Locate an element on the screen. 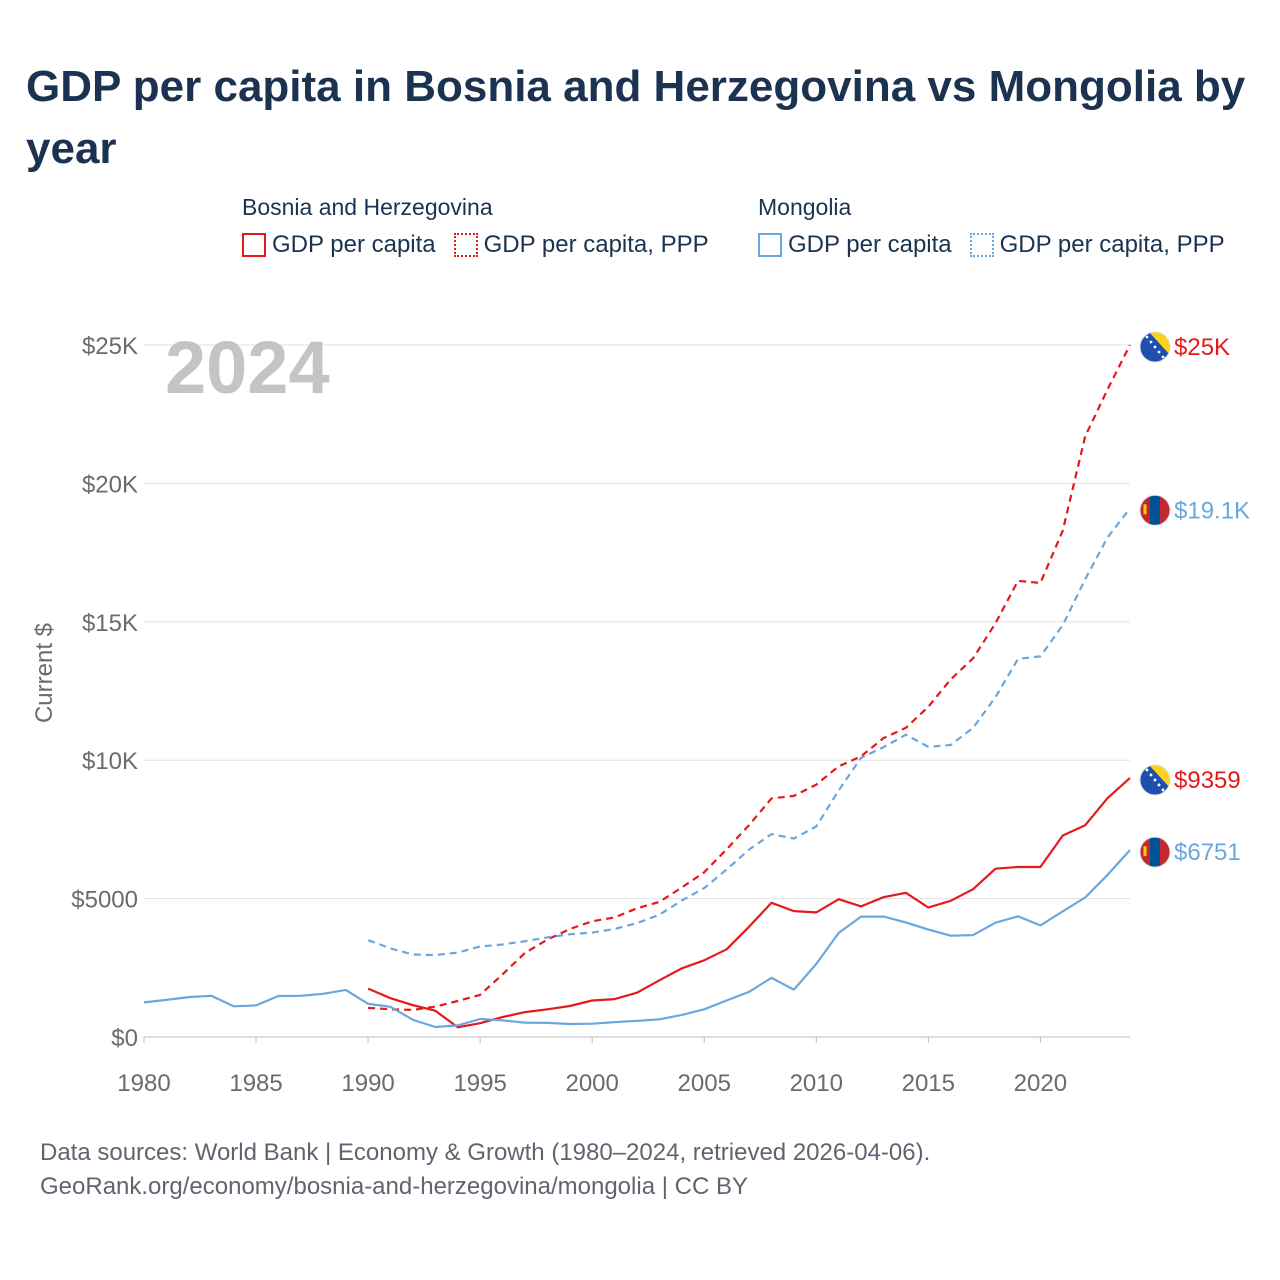 The width and height of the screenshot is (1280, 1280). end-labels: $9359 $25K $6751 $19.1K is located at coordinates (1194, 599).